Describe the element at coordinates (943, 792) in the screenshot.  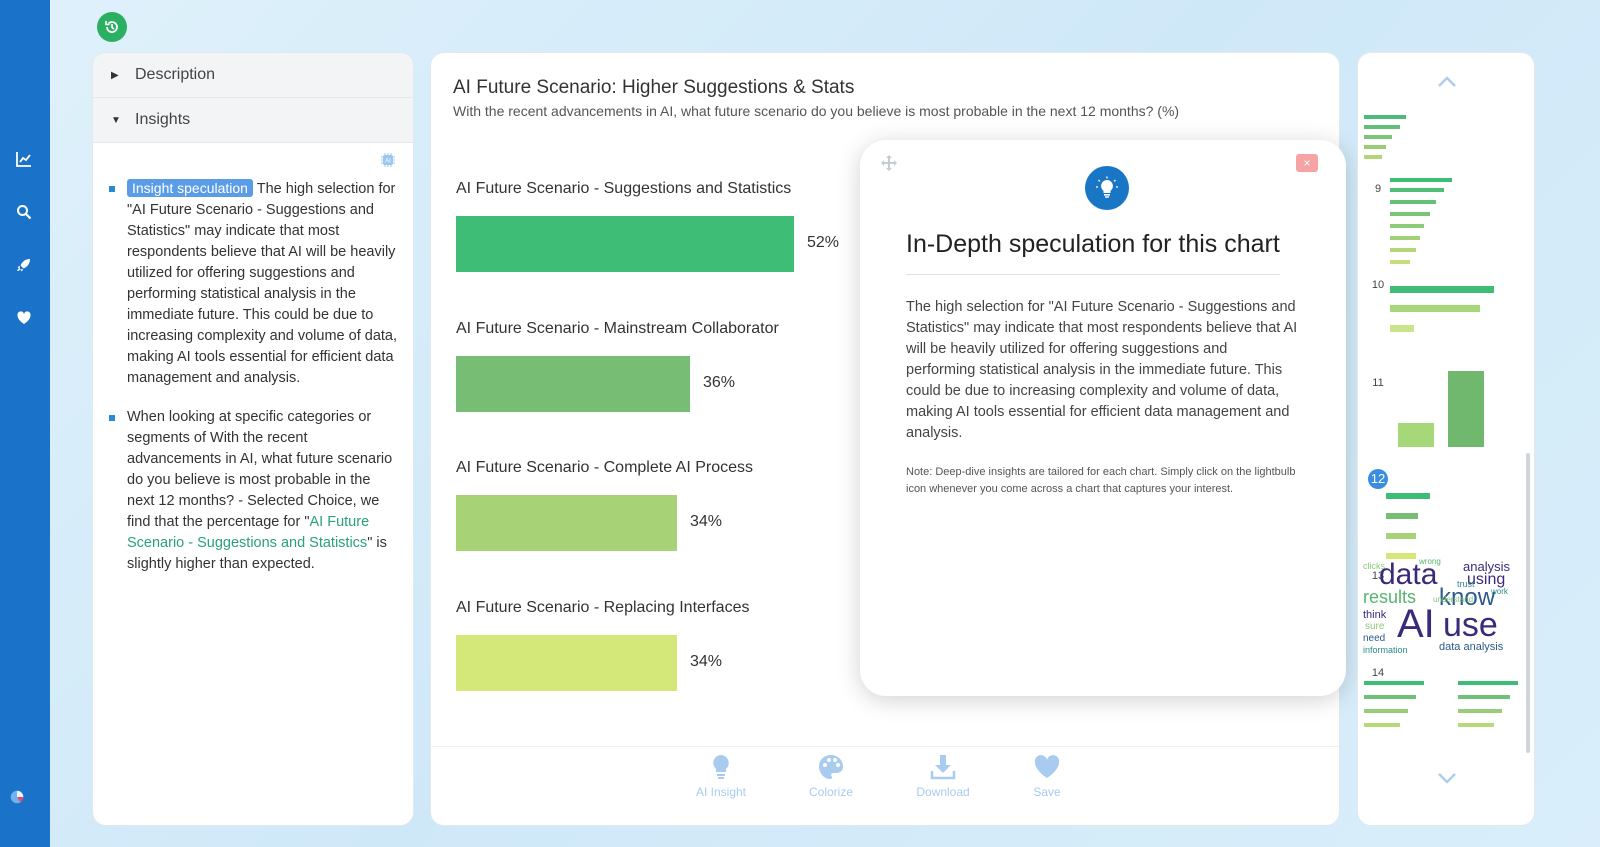
I see `download-label: Download` at that location.